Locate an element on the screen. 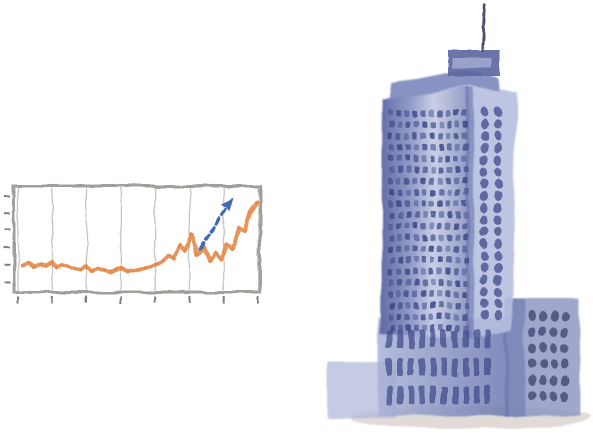  tower-side-edge is located at coordinates (470, 214).